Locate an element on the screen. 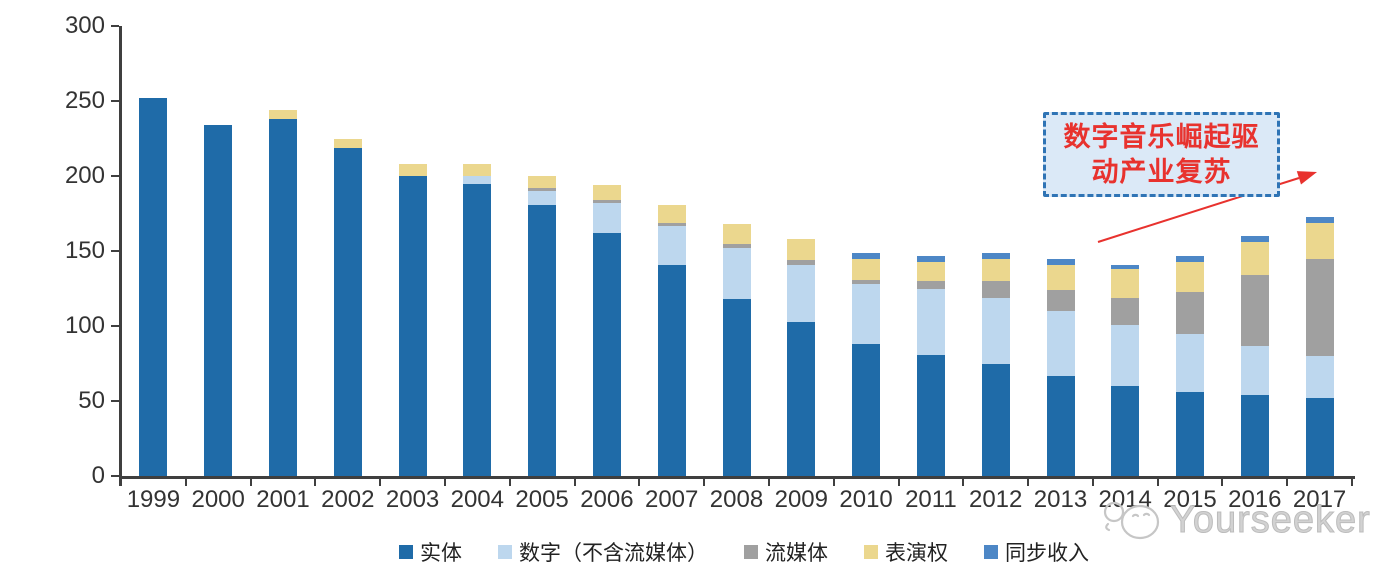 This screenshot has height=582, width=1398. x-axis-label: 2016 is located at coordinates (1255, 499).